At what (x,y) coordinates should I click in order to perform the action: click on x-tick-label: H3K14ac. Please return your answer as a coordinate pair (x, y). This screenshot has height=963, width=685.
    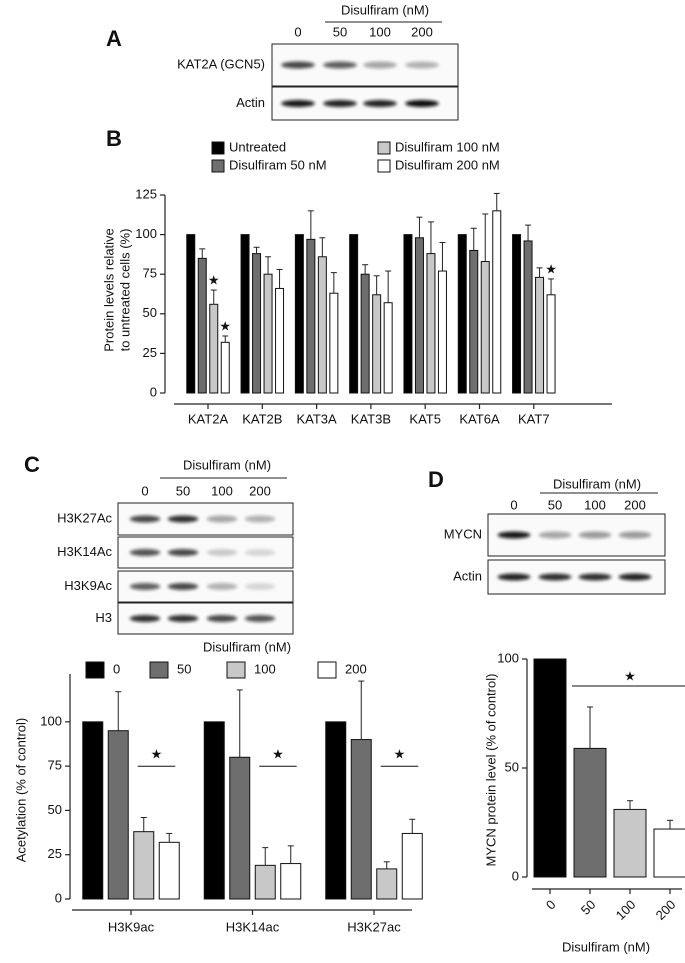
    Looking at the image, I should click on (253, 926).